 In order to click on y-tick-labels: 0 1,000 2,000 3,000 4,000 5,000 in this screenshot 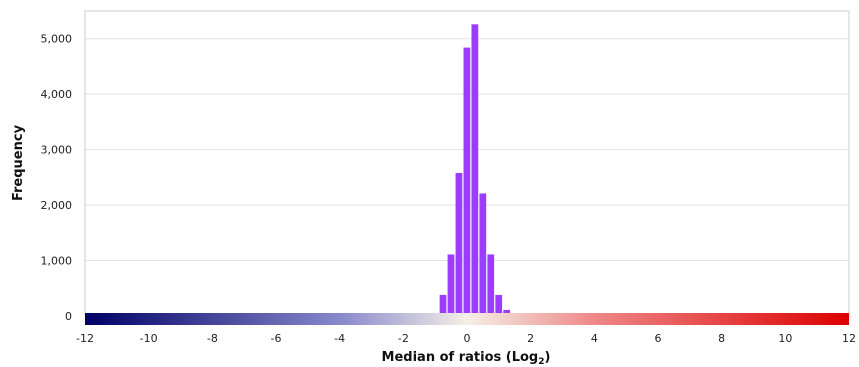, I will do `click(57, 178)`.